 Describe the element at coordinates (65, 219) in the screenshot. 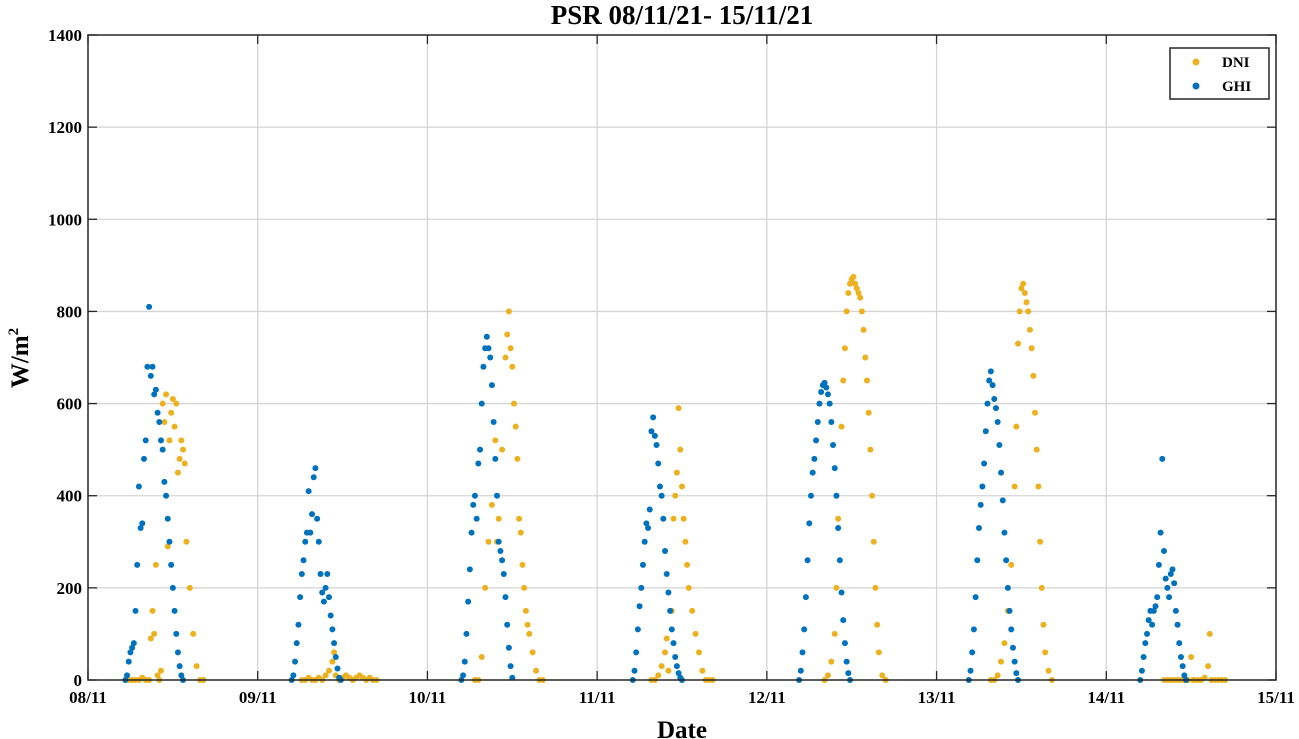

I see `y-tick-label: 1000` at that location.